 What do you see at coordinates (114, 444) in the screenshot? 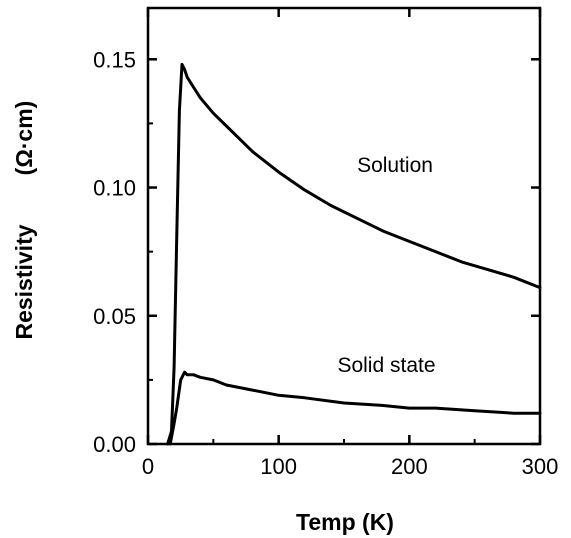
I see `y-tick-label: 0.00` at bounding box center [114, 444].